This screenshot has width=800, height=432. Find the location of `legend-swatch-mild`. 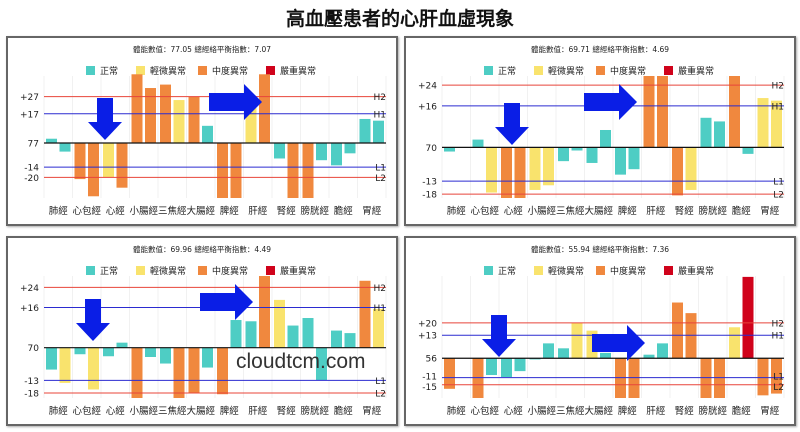

legend-swatch-mild is located at coordinates (538, 70).